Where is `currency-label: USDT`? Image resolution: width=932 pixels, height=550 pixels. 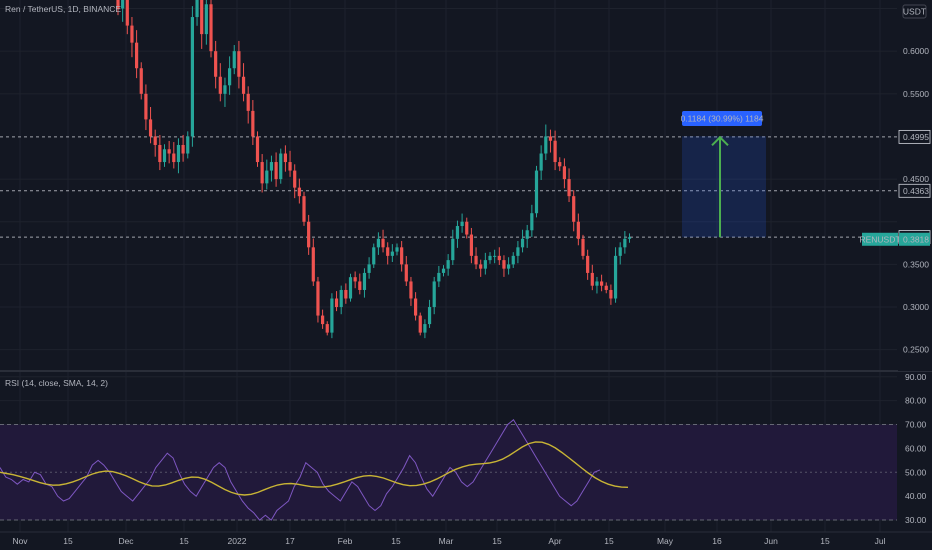 currency-label: USDT is located at coordinates (914, 12).